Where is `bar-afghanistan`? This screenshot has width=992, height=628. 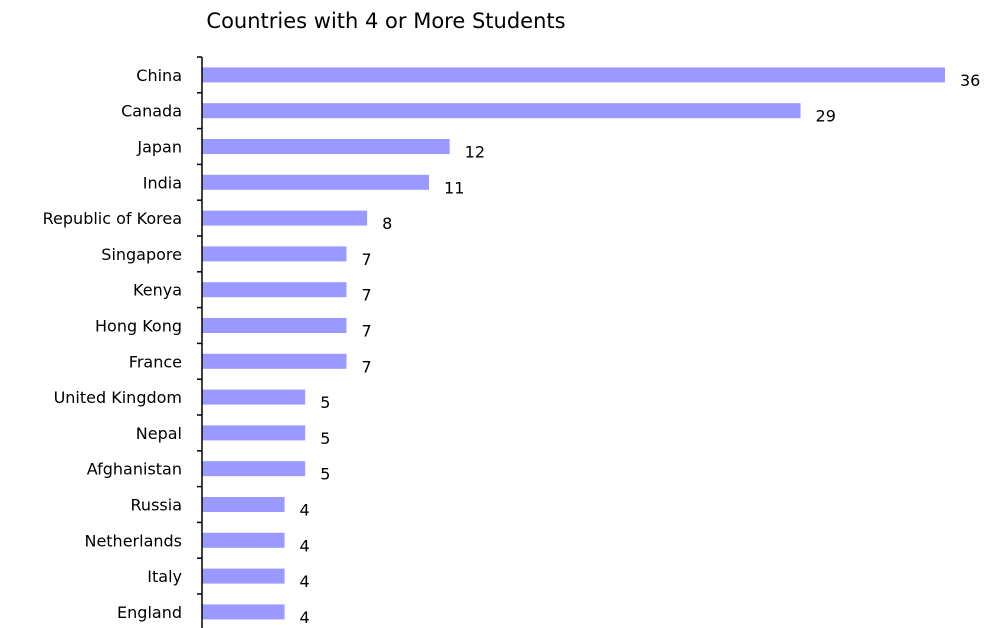
bar-afghanistan is located at coordinates (254, 469).